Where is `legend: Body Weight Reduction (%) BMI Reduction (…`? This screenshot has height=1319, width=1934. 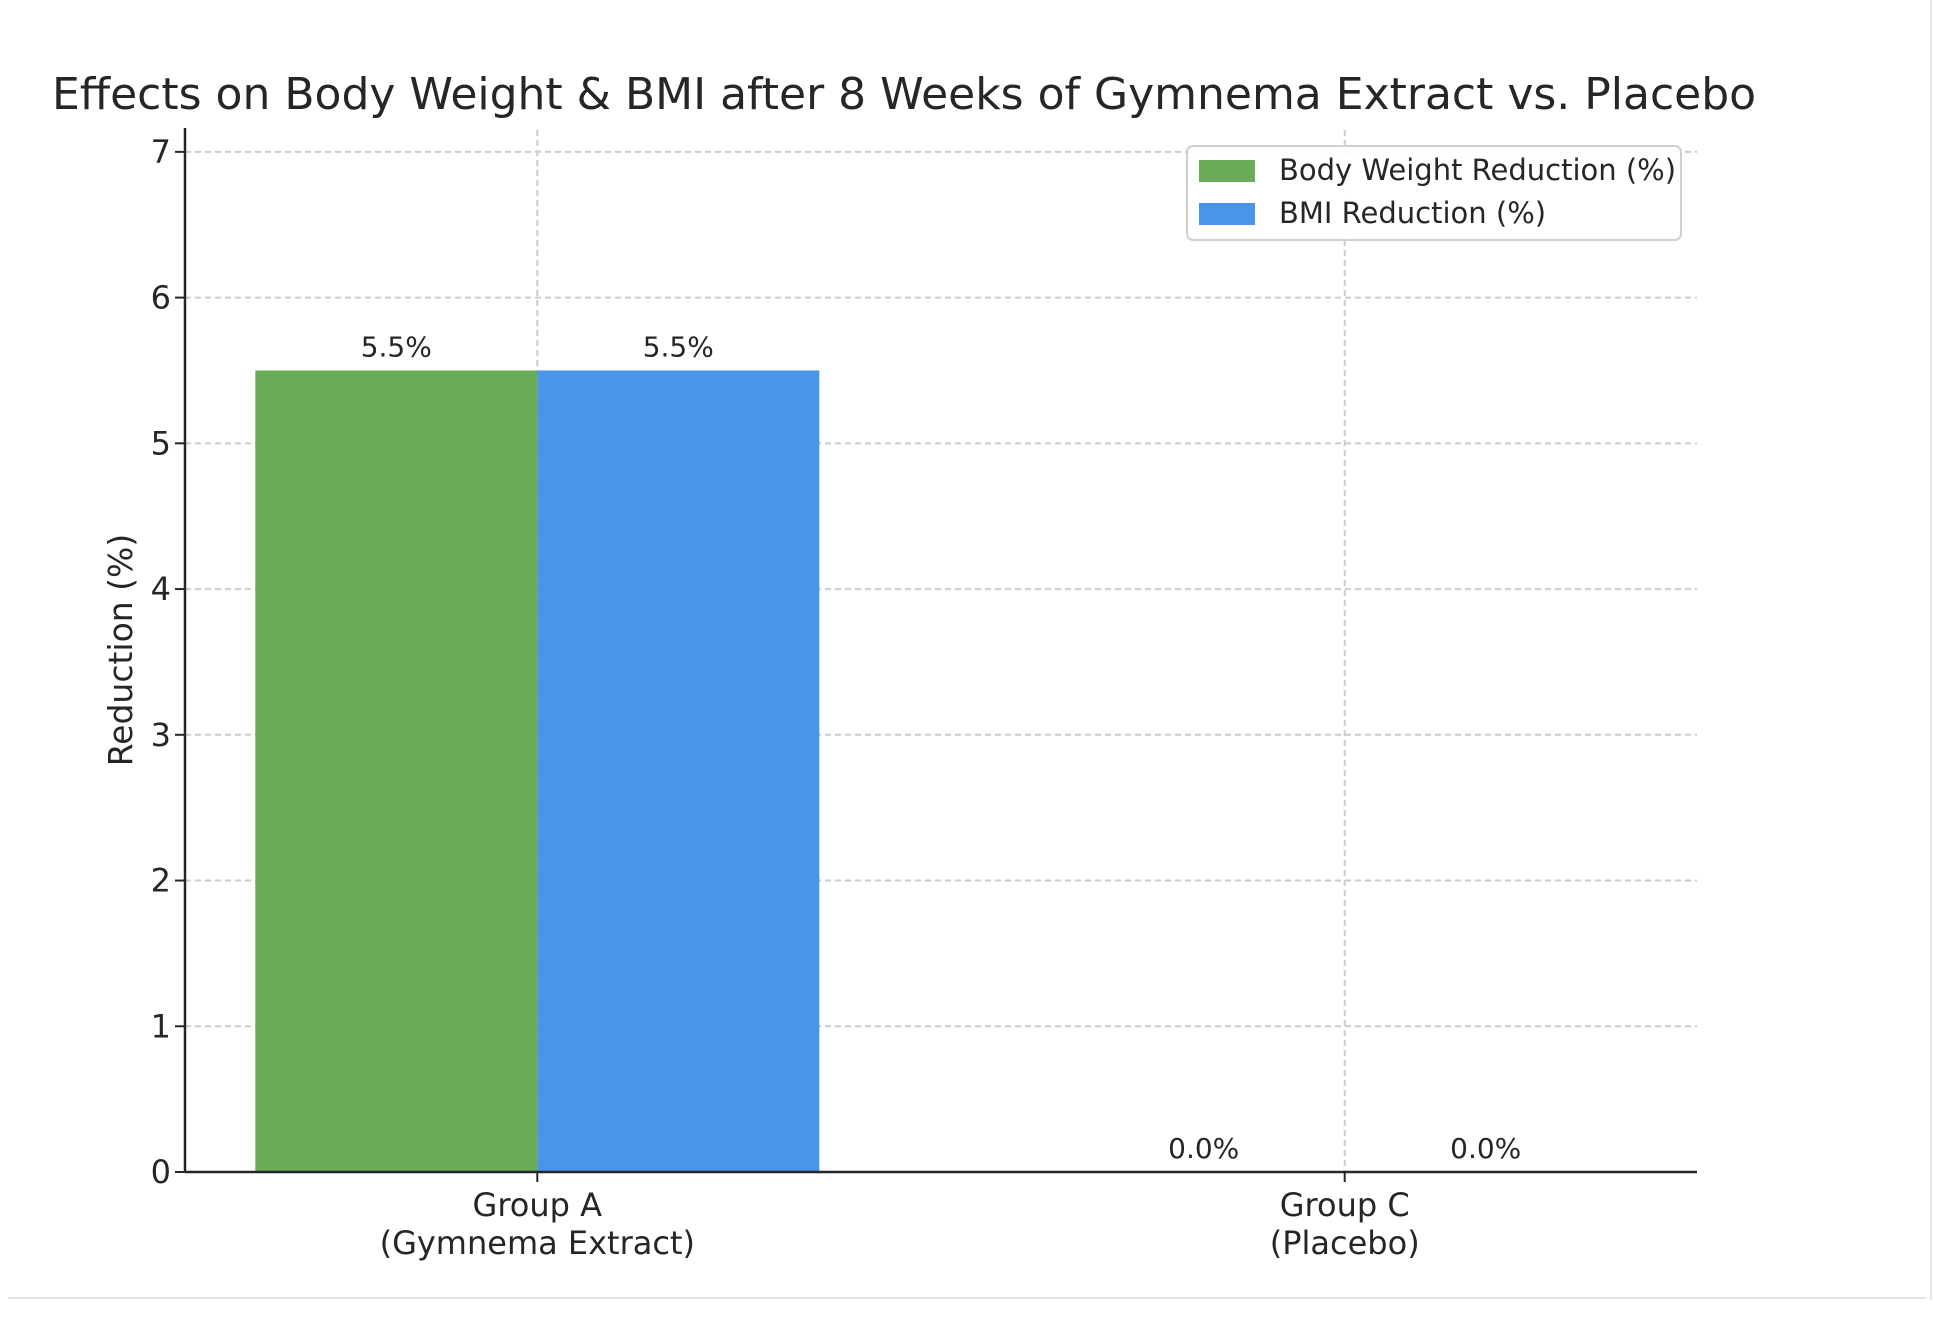 legend: Body Weight Reduction (%) BMI Reduction (… is located at coordinates (1434, 193).